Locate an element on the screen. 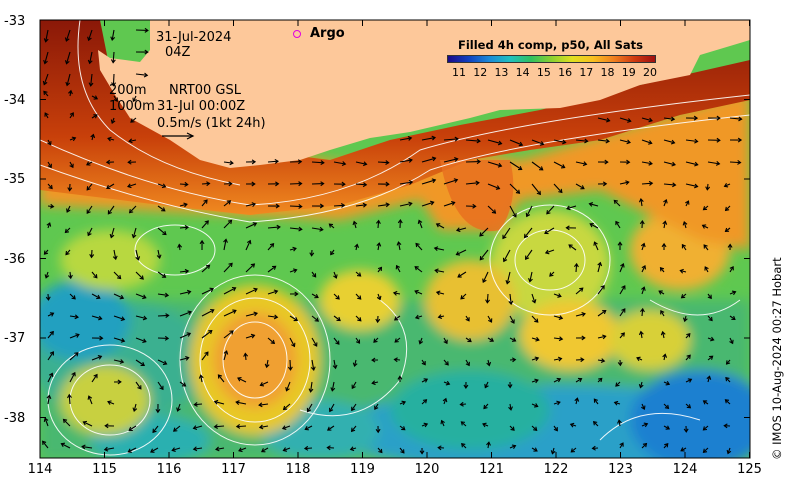 Image resolution: width=791 pixels, height=492 pixels. lon-tick: 118 is located at coordinates (298, 469).